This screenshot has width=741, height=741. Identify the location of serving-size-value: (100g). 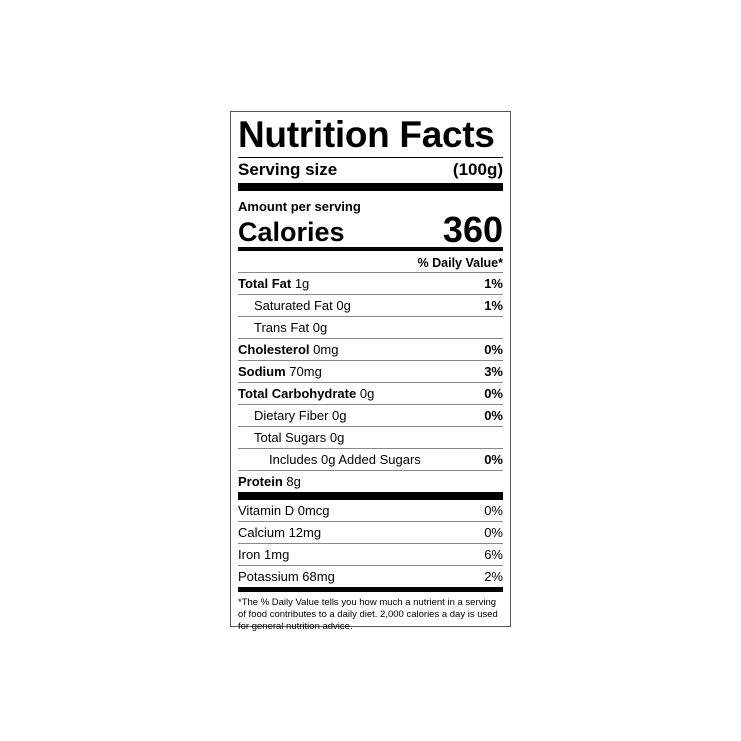
(477, 169).